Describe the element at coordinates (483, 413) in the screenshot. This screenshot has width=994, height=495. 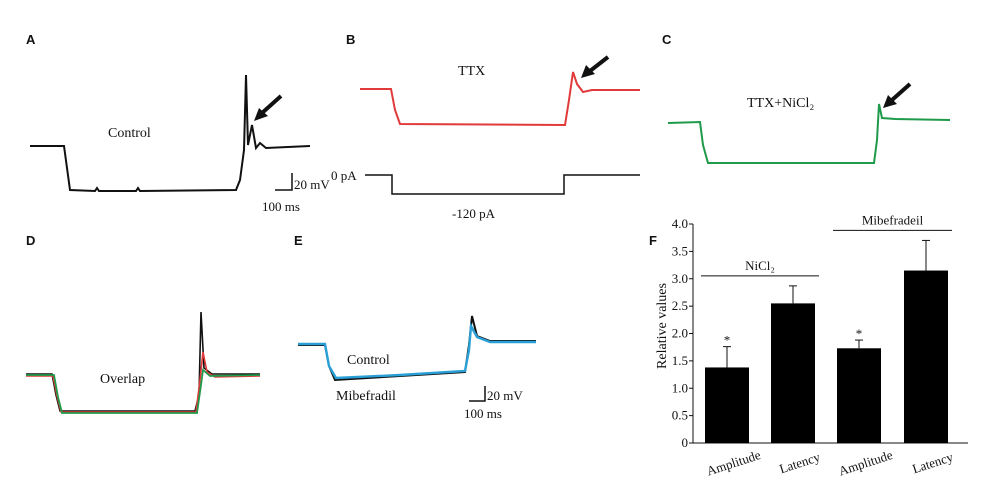
I see `scalebar-e-time: 100 ms` at that location.